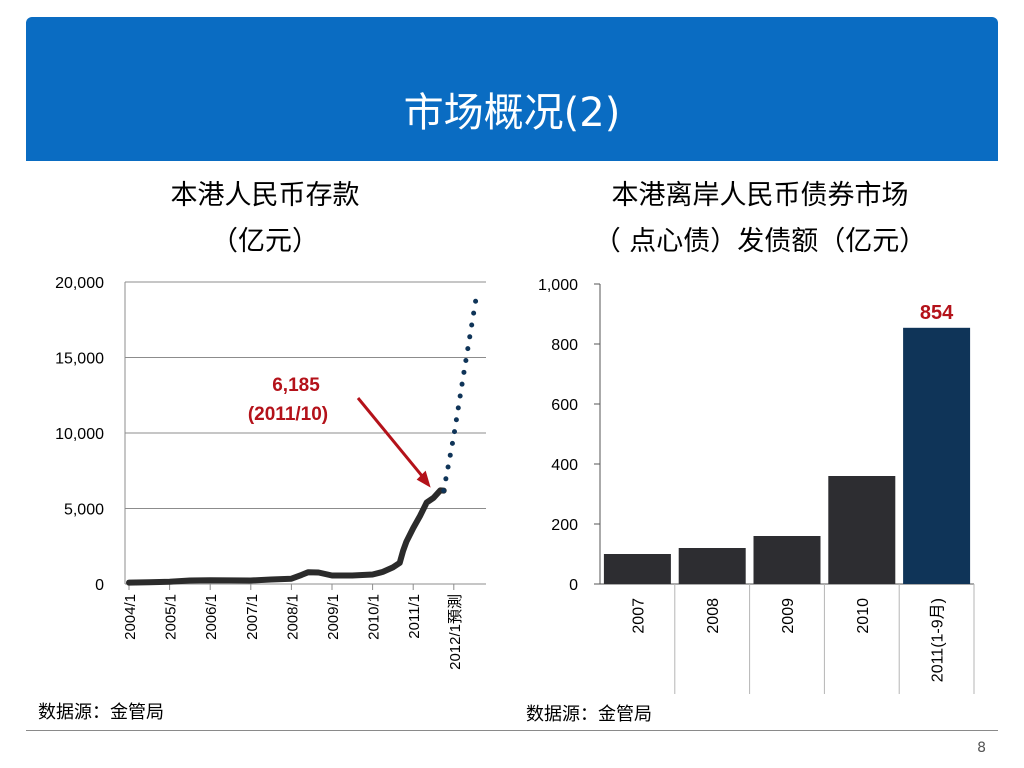 The height and width of the screenshot is (768, 1024). Describe the element at coordinates (937, 313) in the screenshot. I see `bond-data-label: 854` at that location.